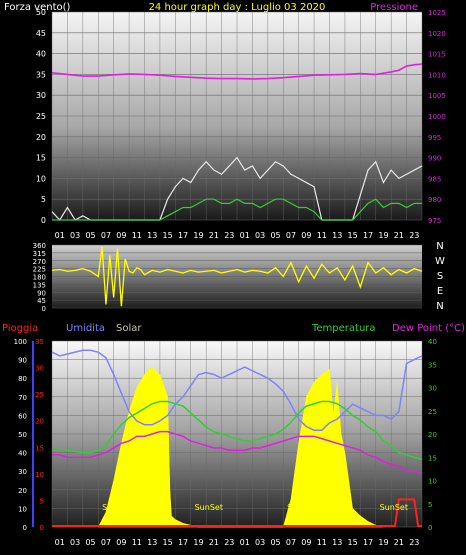  What do you see at coordinates (394, 7) in the screenshot?
I see `pressure-axis-label: Pressione` at bounding box center [394, 7].